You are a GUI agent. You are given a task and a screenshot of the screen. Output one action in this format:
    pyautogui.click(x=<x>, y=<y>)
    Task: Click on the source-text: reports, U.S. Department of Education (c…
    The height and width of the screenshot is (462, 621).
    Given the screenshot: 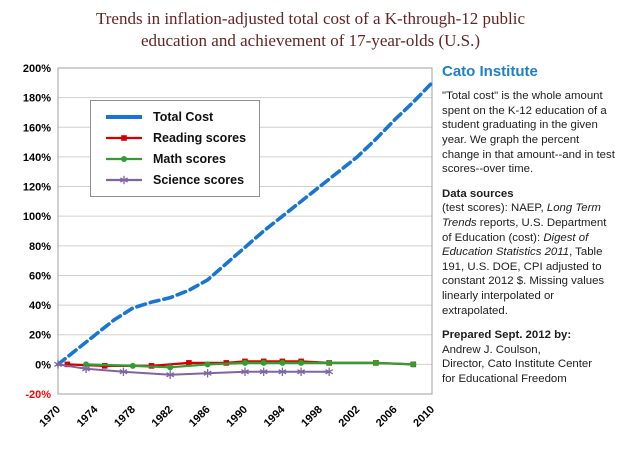 What is the action you would take?
    pyautogui.click(x=524, y=230)
    